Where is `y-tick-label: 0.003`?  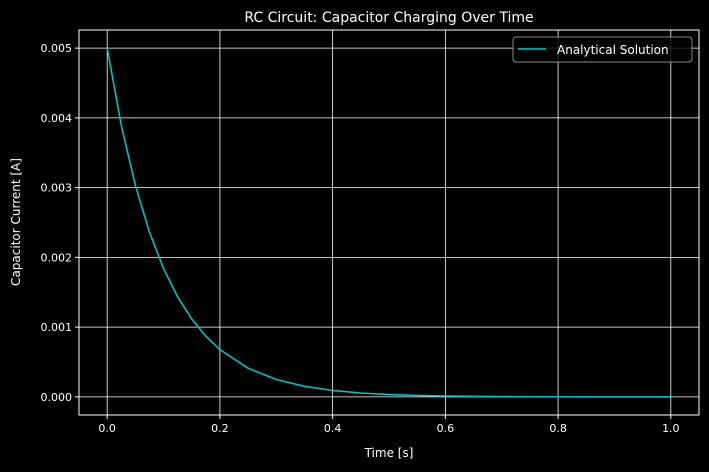 y-tick-label: 0.003 is located at coordinates (57, 188).